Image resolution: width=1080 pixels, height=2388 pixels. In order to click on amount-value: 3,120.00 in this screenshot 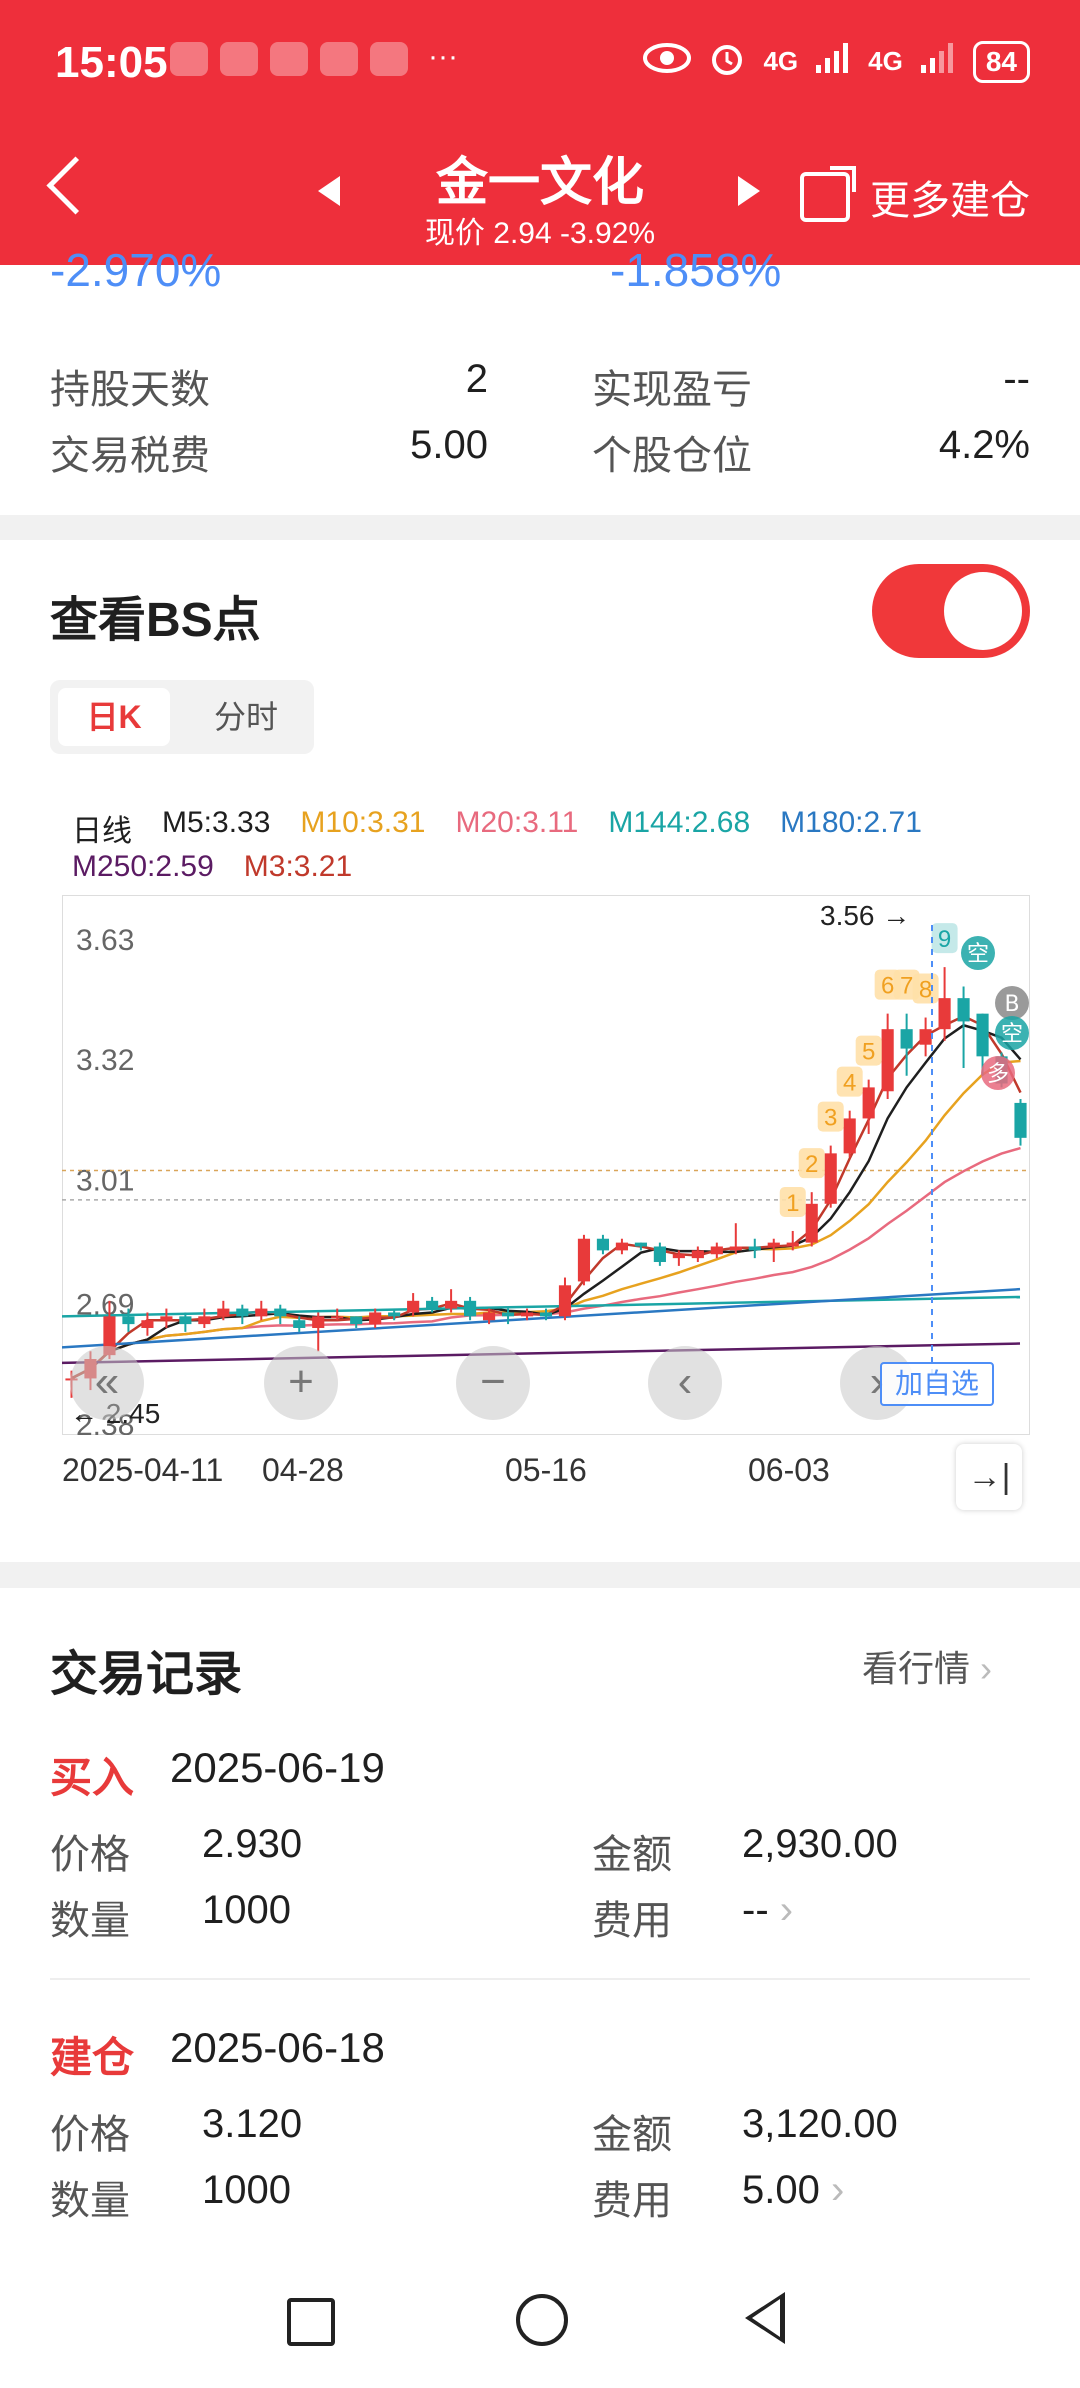, I will do `click(820, 2124)`.